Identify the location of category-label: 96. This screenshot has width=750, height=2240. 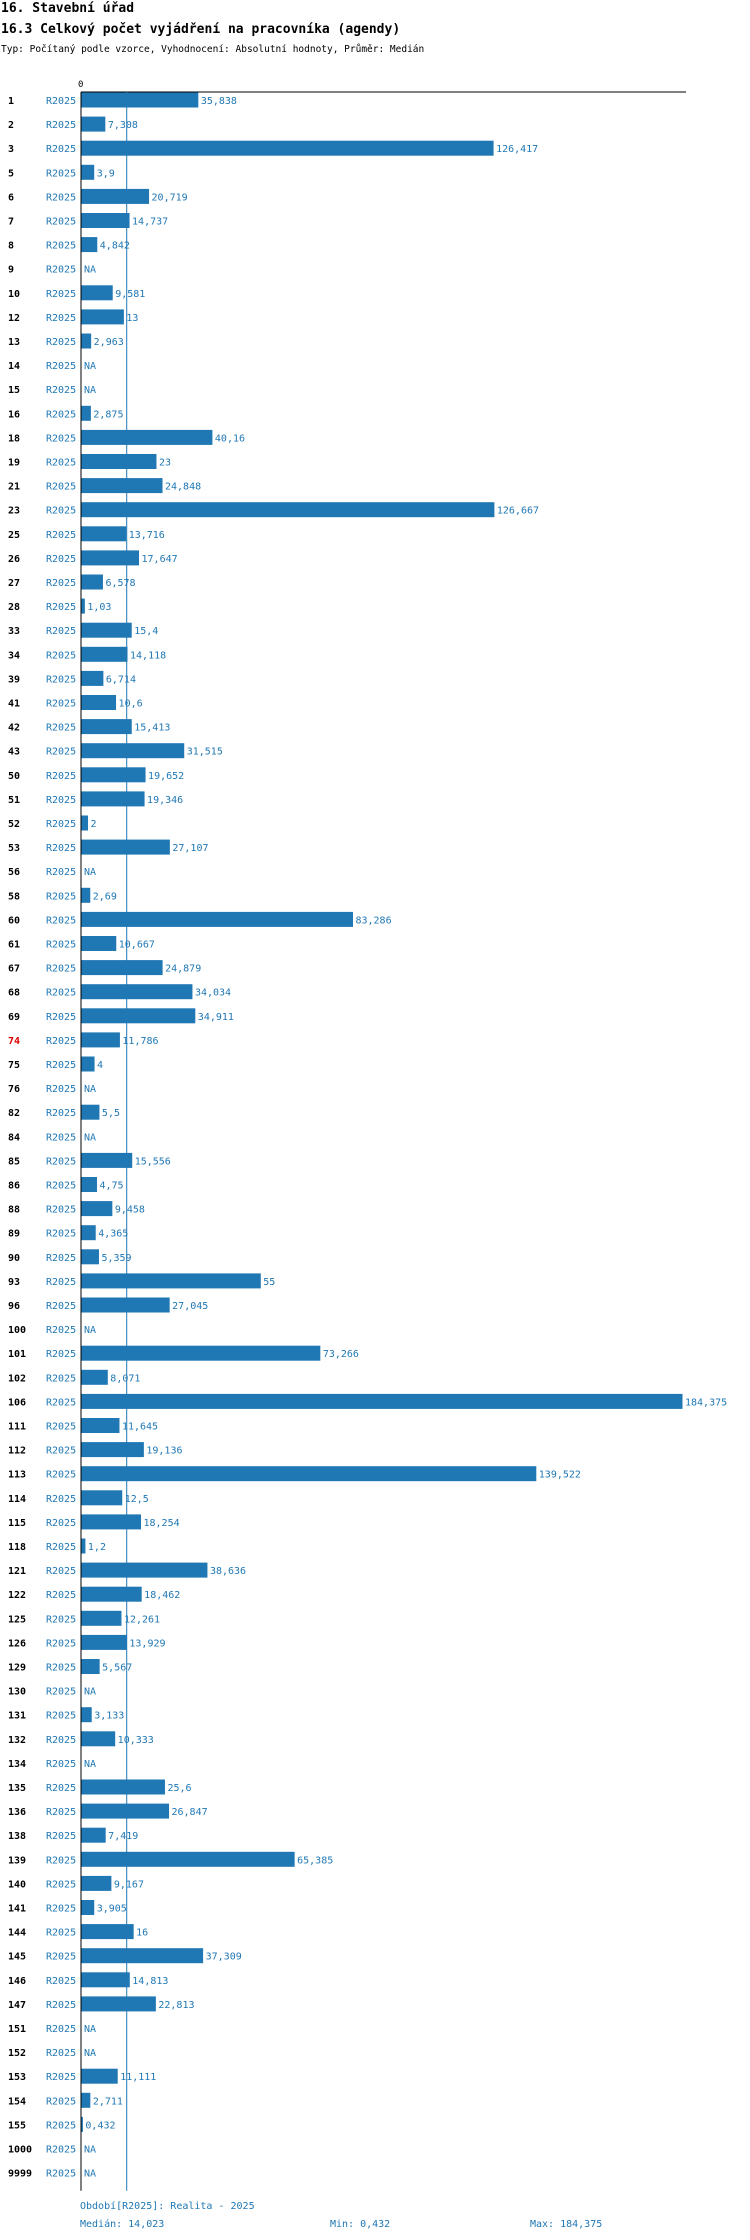
(14, 1306).